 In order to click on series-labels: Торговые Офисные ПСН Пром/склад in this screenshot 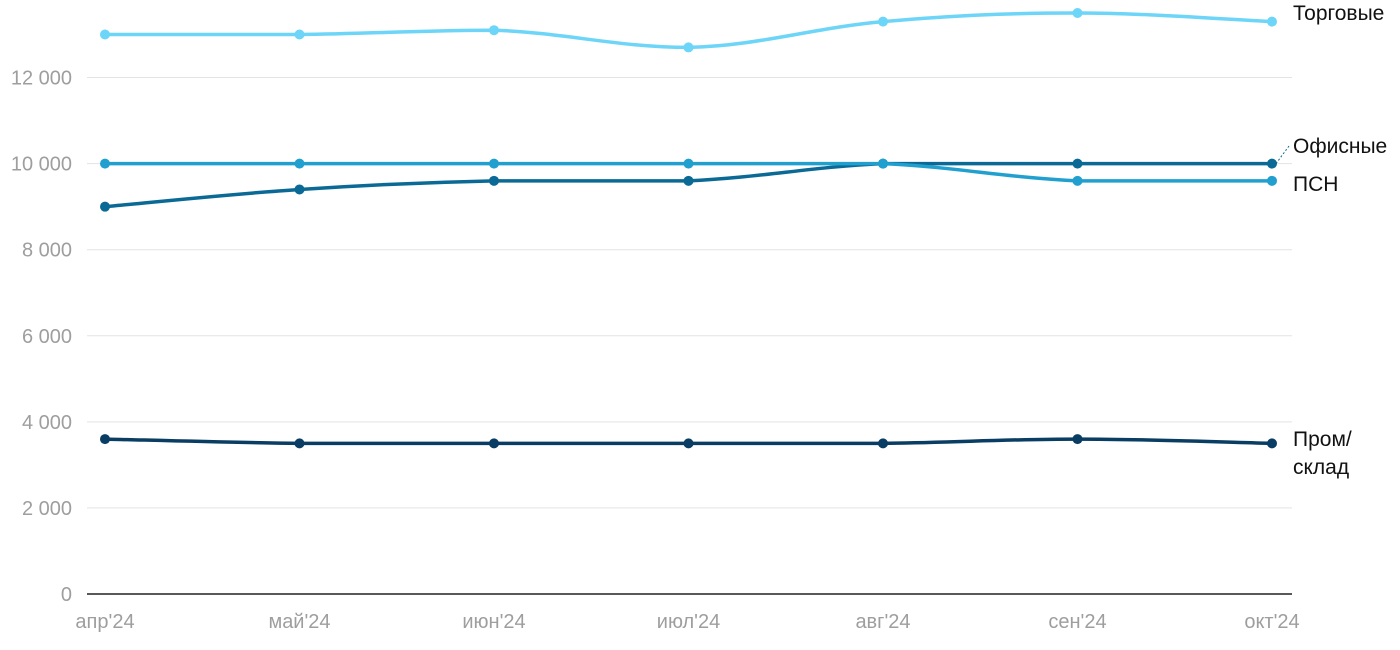, I will do `click(1331, 240)`.